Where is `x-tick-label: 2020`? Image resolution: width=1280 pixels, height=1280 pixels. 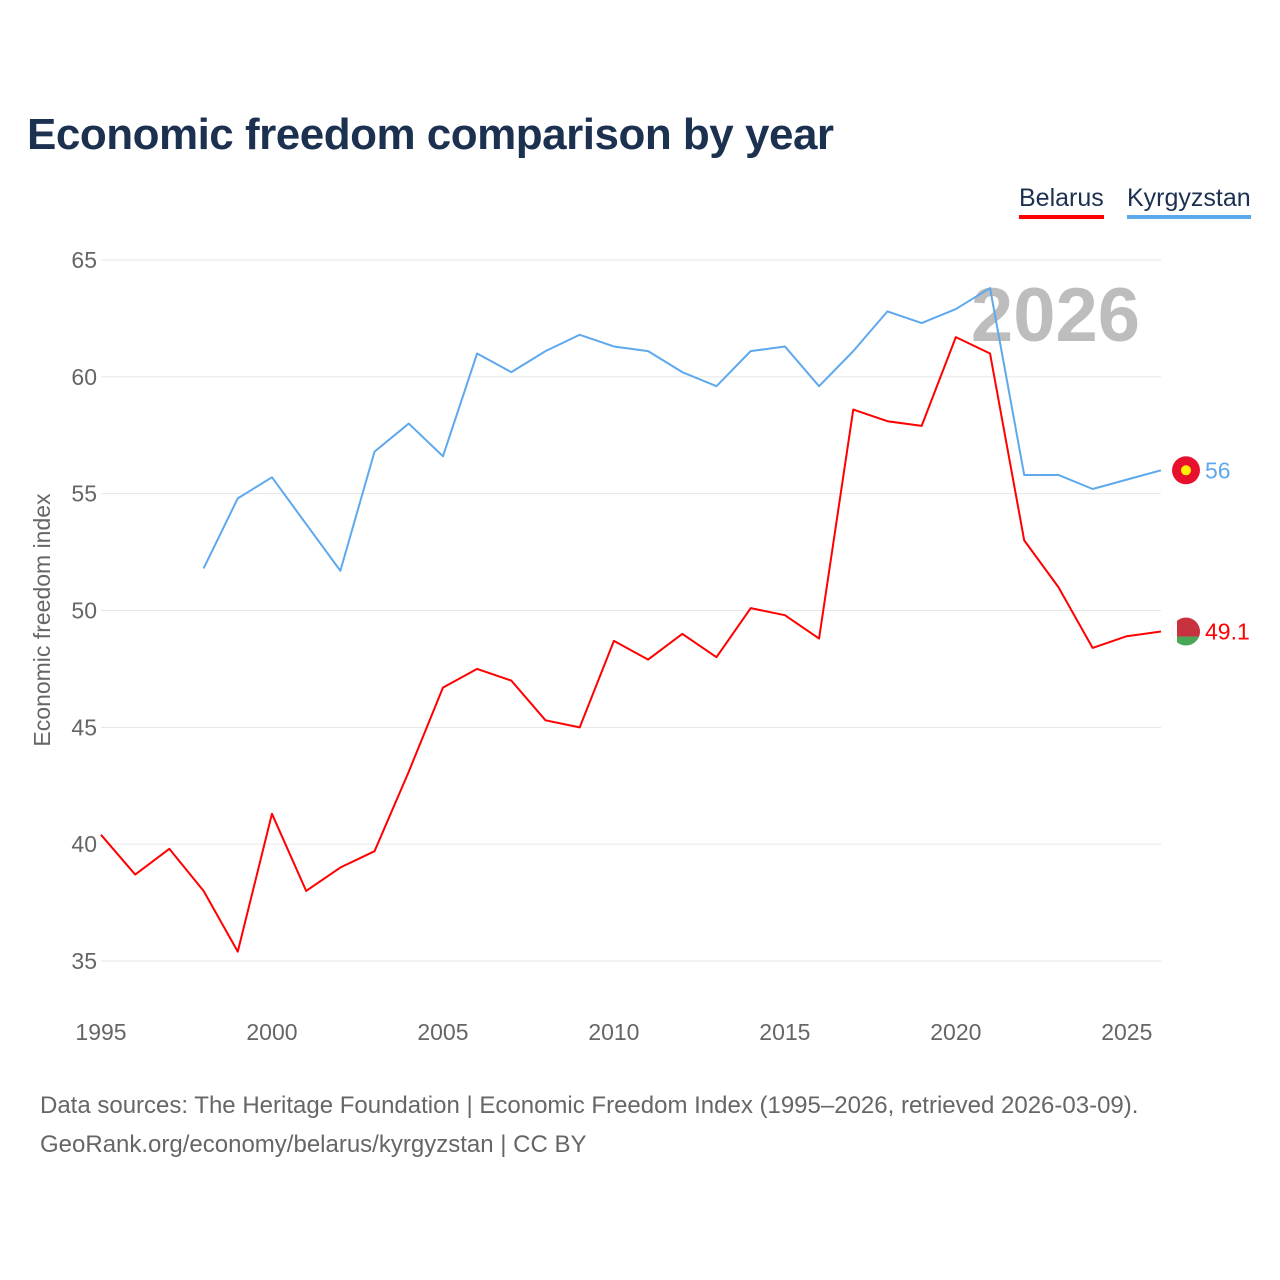 x-tick-label: 2020 is located at coordinates (955, 1032).